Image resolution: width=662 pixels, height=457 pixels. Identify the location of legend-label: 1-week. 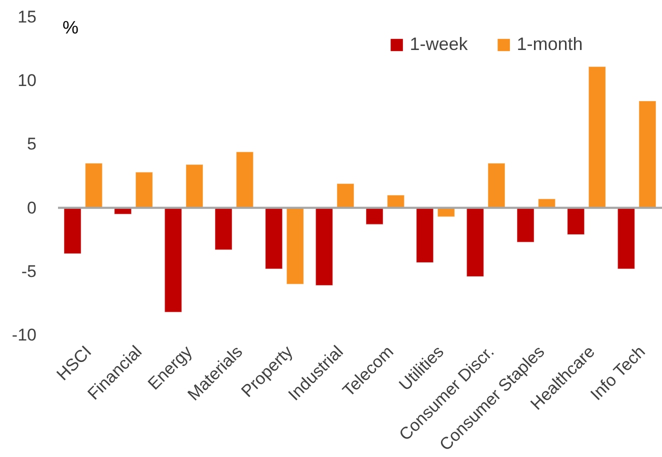
(439, 44).